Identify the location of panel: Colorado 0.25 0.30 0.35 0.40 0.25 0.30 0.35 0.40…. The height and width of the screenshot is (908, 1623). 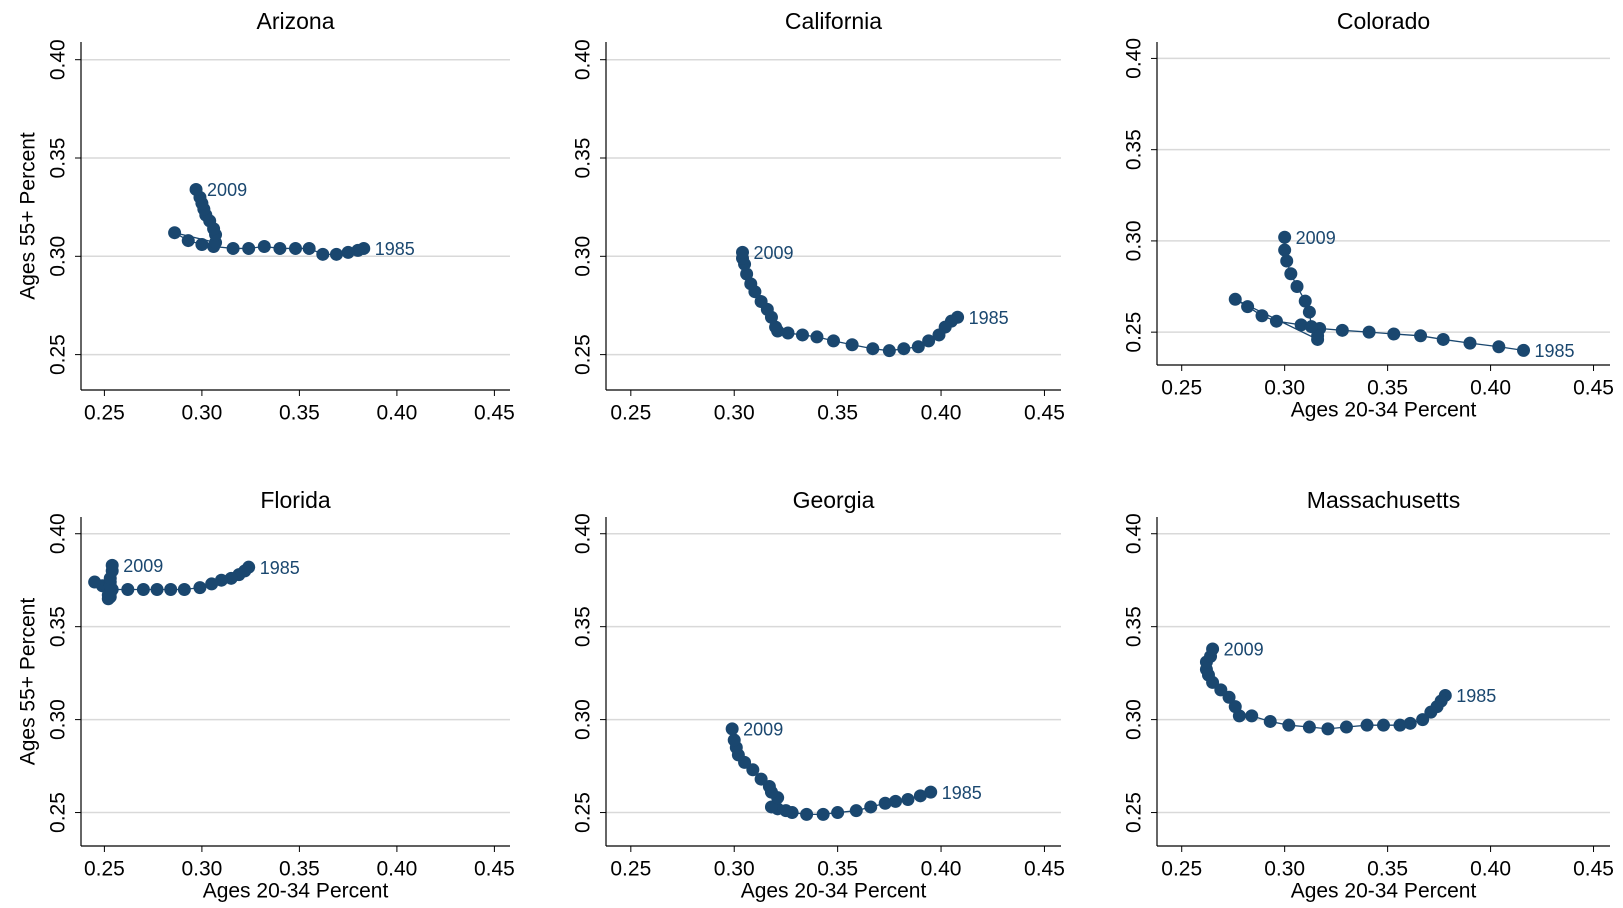
(1368, 214).